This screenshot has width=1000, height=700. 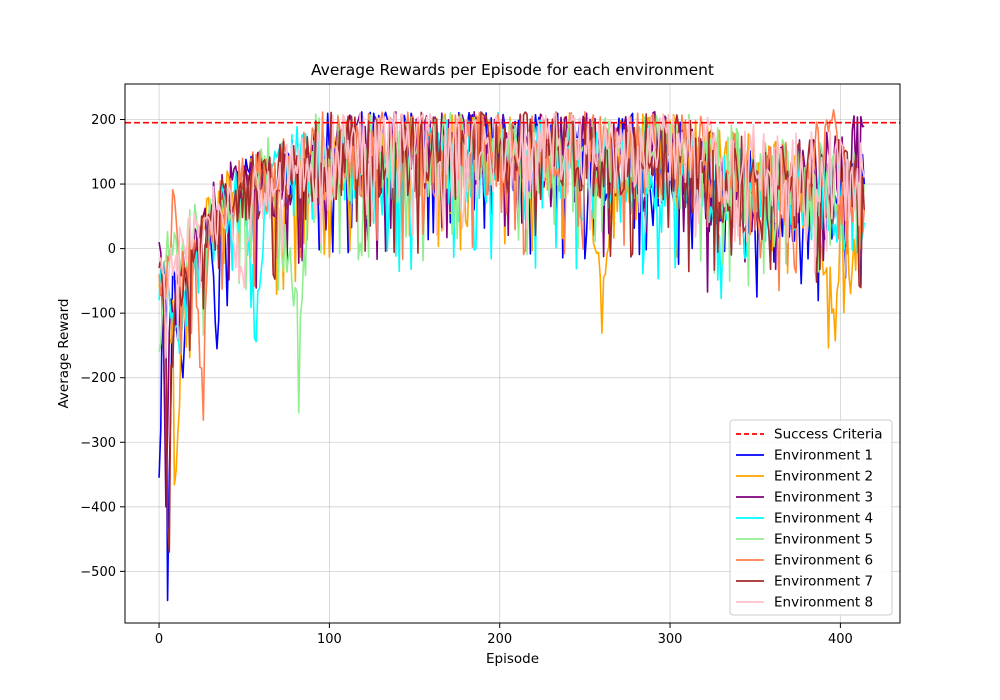 I want to click on y-tick-label: −500, so click(x=98, y=572).